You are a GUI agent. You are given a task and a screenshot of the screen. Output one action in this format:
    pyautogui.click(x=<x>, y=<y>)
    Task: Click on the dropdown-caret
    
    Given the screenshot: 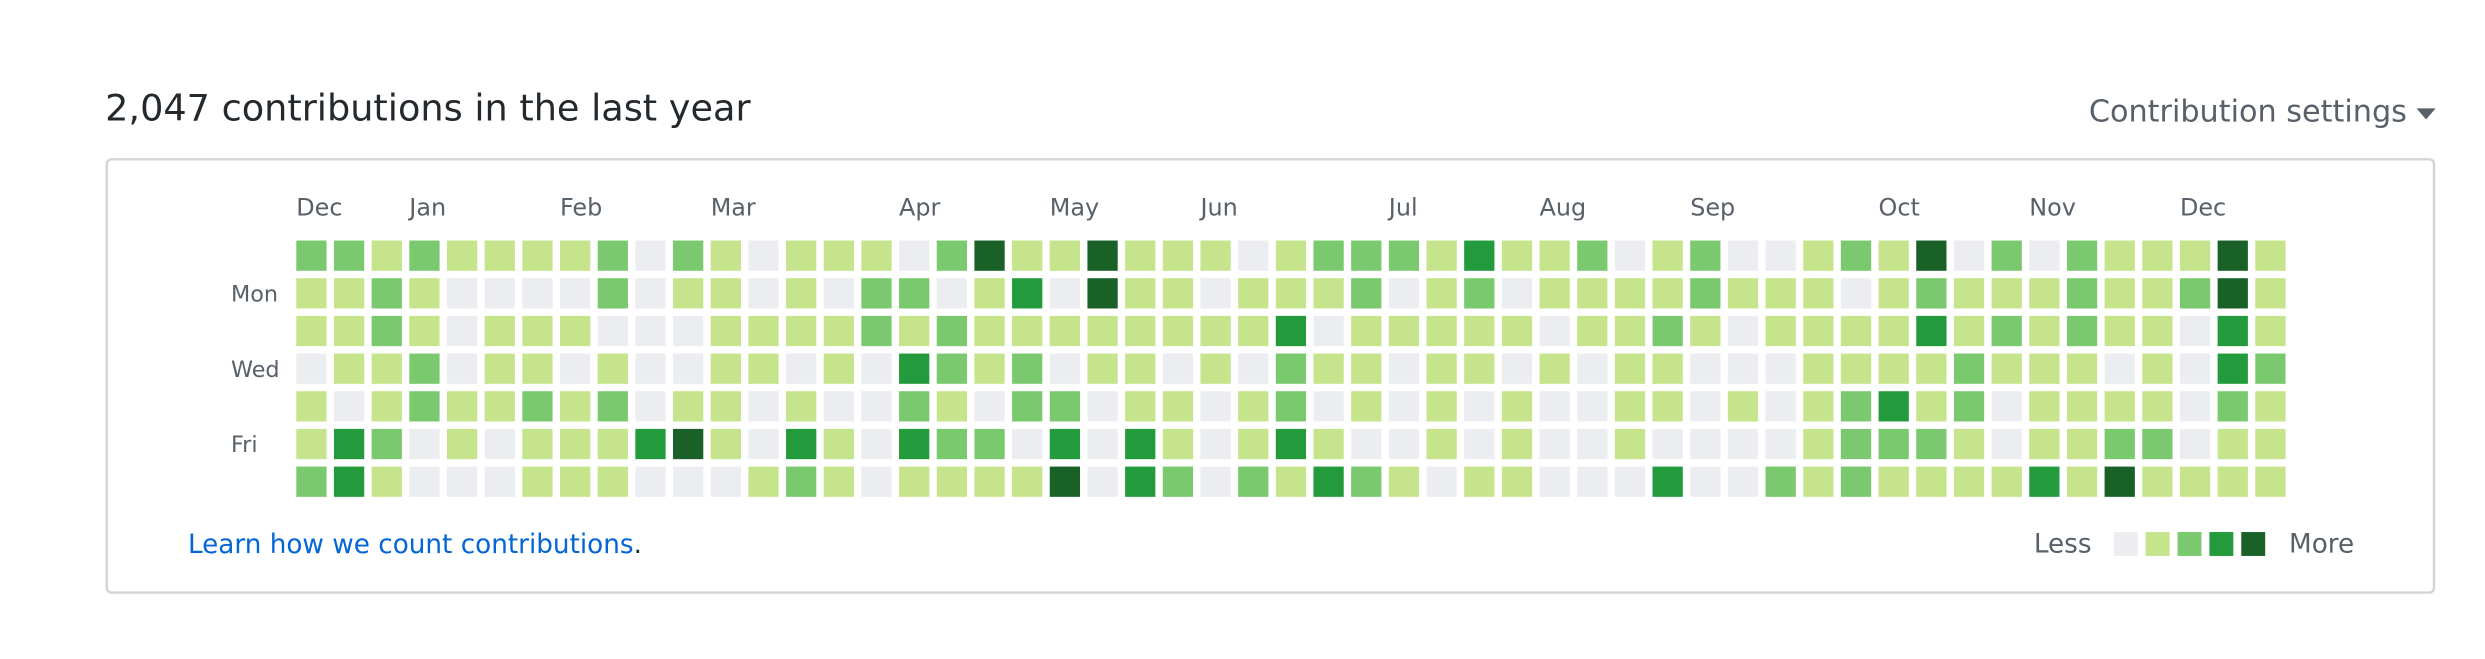 What is the action you would take?
    pyautogui.click(x=2426, y=114)
    